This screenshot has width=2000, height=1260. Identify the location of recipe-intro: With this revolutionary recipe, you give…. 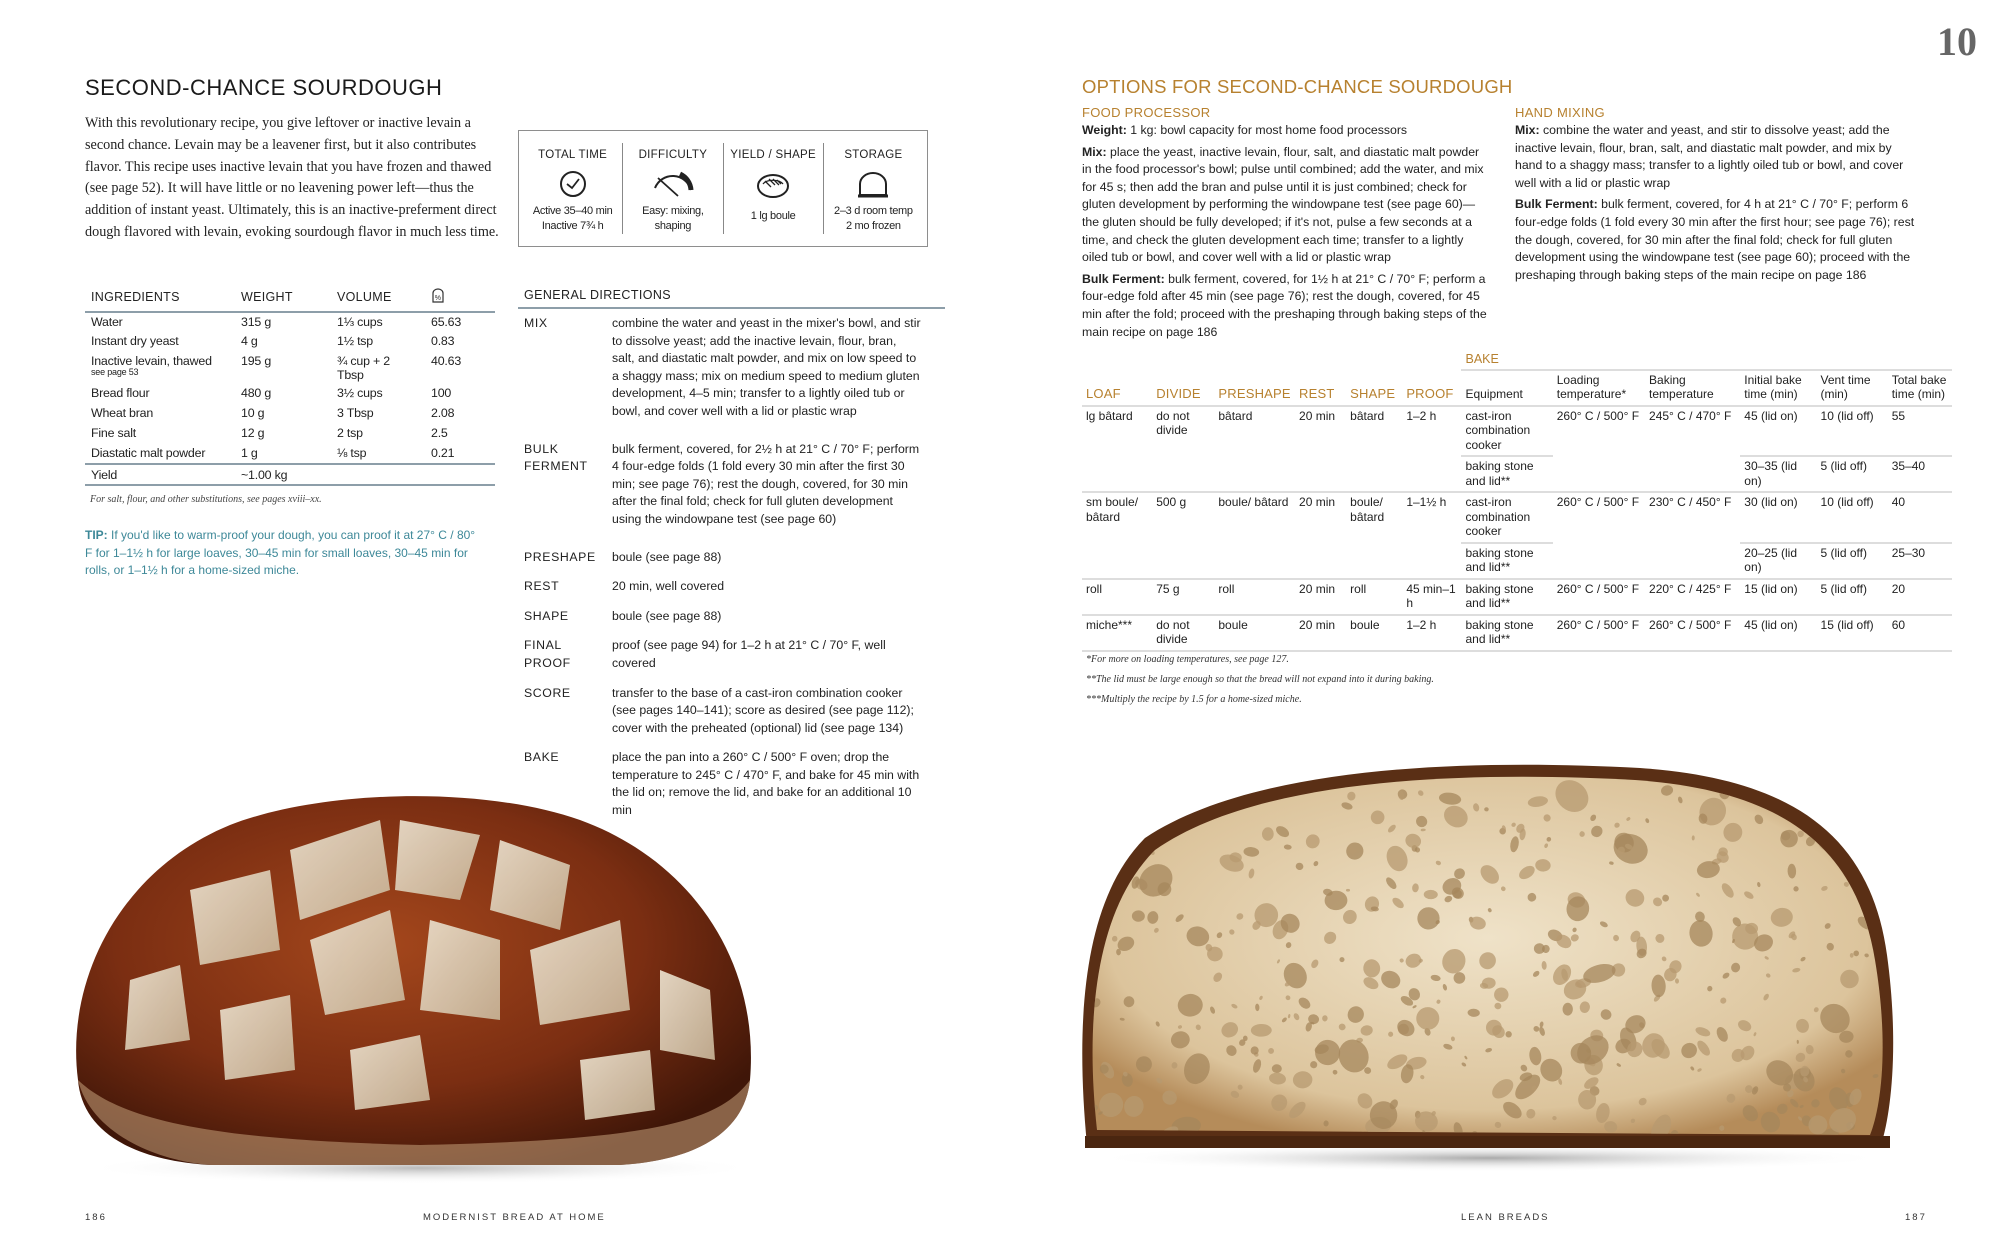
(292, 177).